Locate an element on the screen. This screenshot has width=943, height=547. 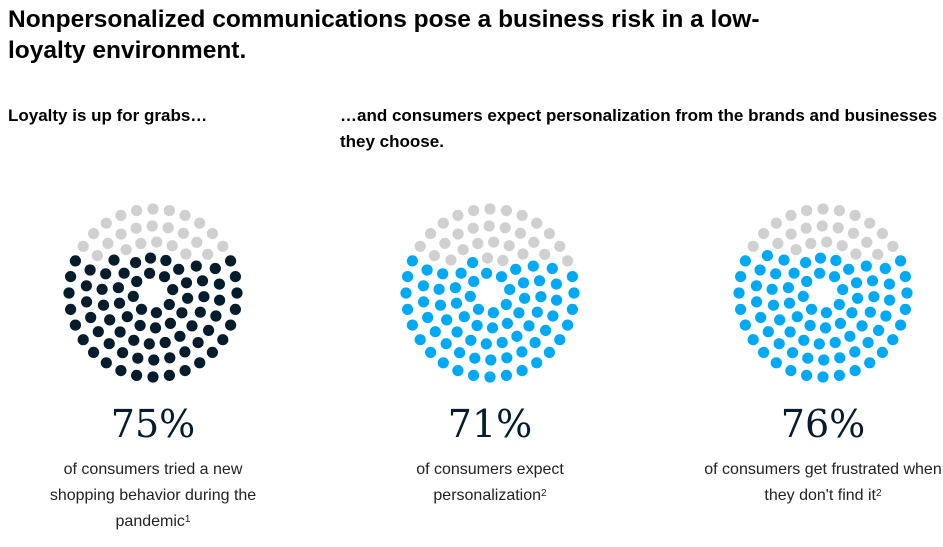
stat-value-2: 71% is located at coordinates (490, 424).